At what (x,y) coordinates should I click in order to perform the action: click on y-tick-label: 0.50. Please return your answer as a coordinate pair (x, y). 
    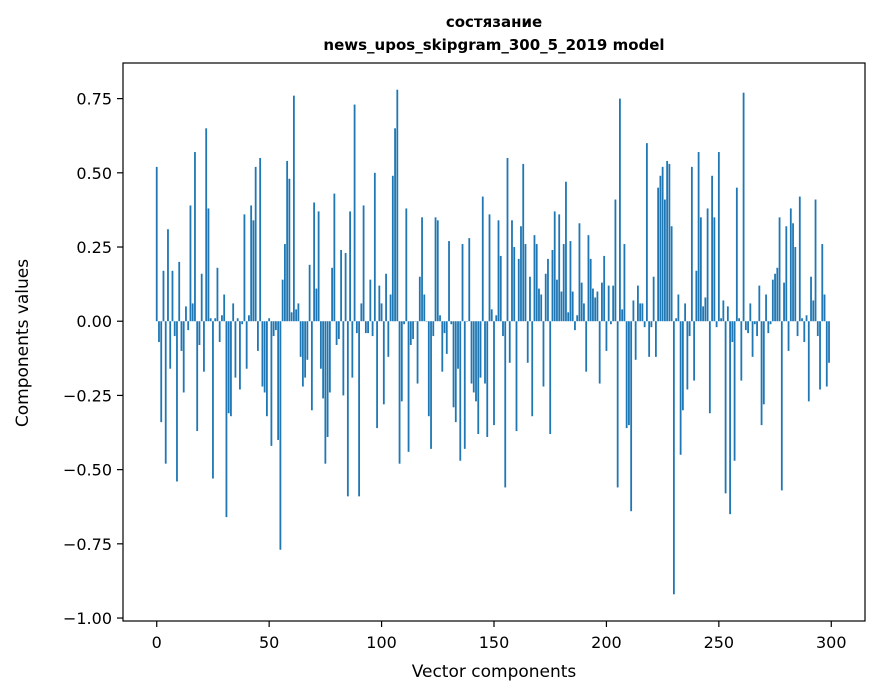
    Looking at the image, I should click on (94, 173).